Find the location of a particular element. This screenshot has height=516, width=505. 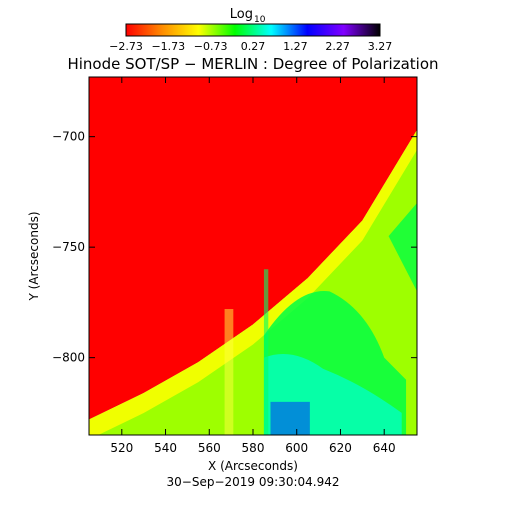

colorbar-tick-label: 0.27 is located at coordinates (253, 46).